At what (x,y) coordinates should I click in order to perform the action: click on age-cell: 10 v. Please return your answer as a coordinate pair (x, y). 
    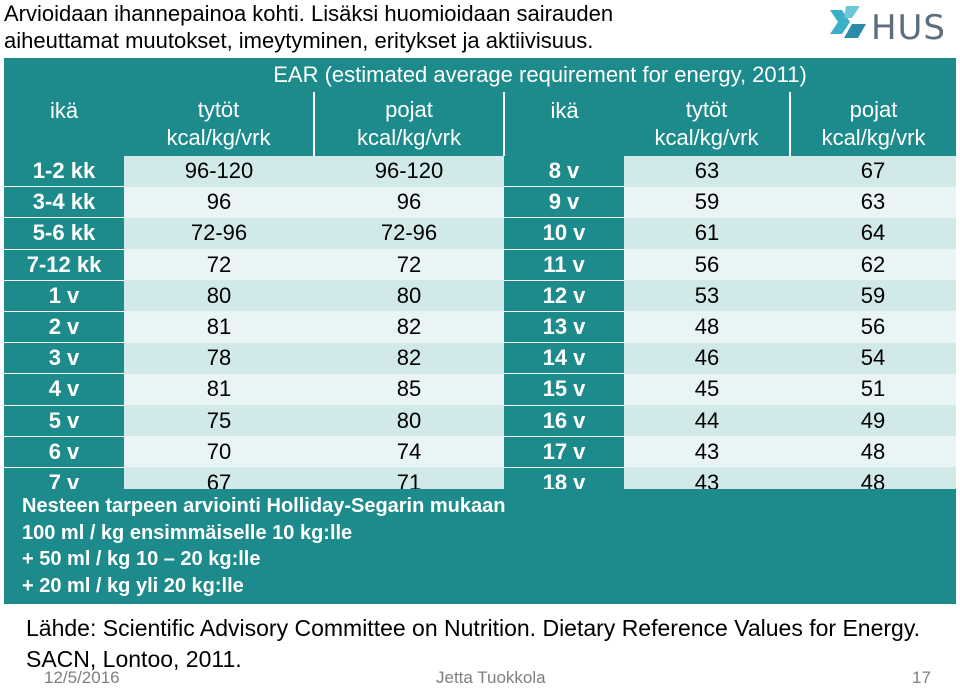
    Looking at the image, I should click on (564, 233).